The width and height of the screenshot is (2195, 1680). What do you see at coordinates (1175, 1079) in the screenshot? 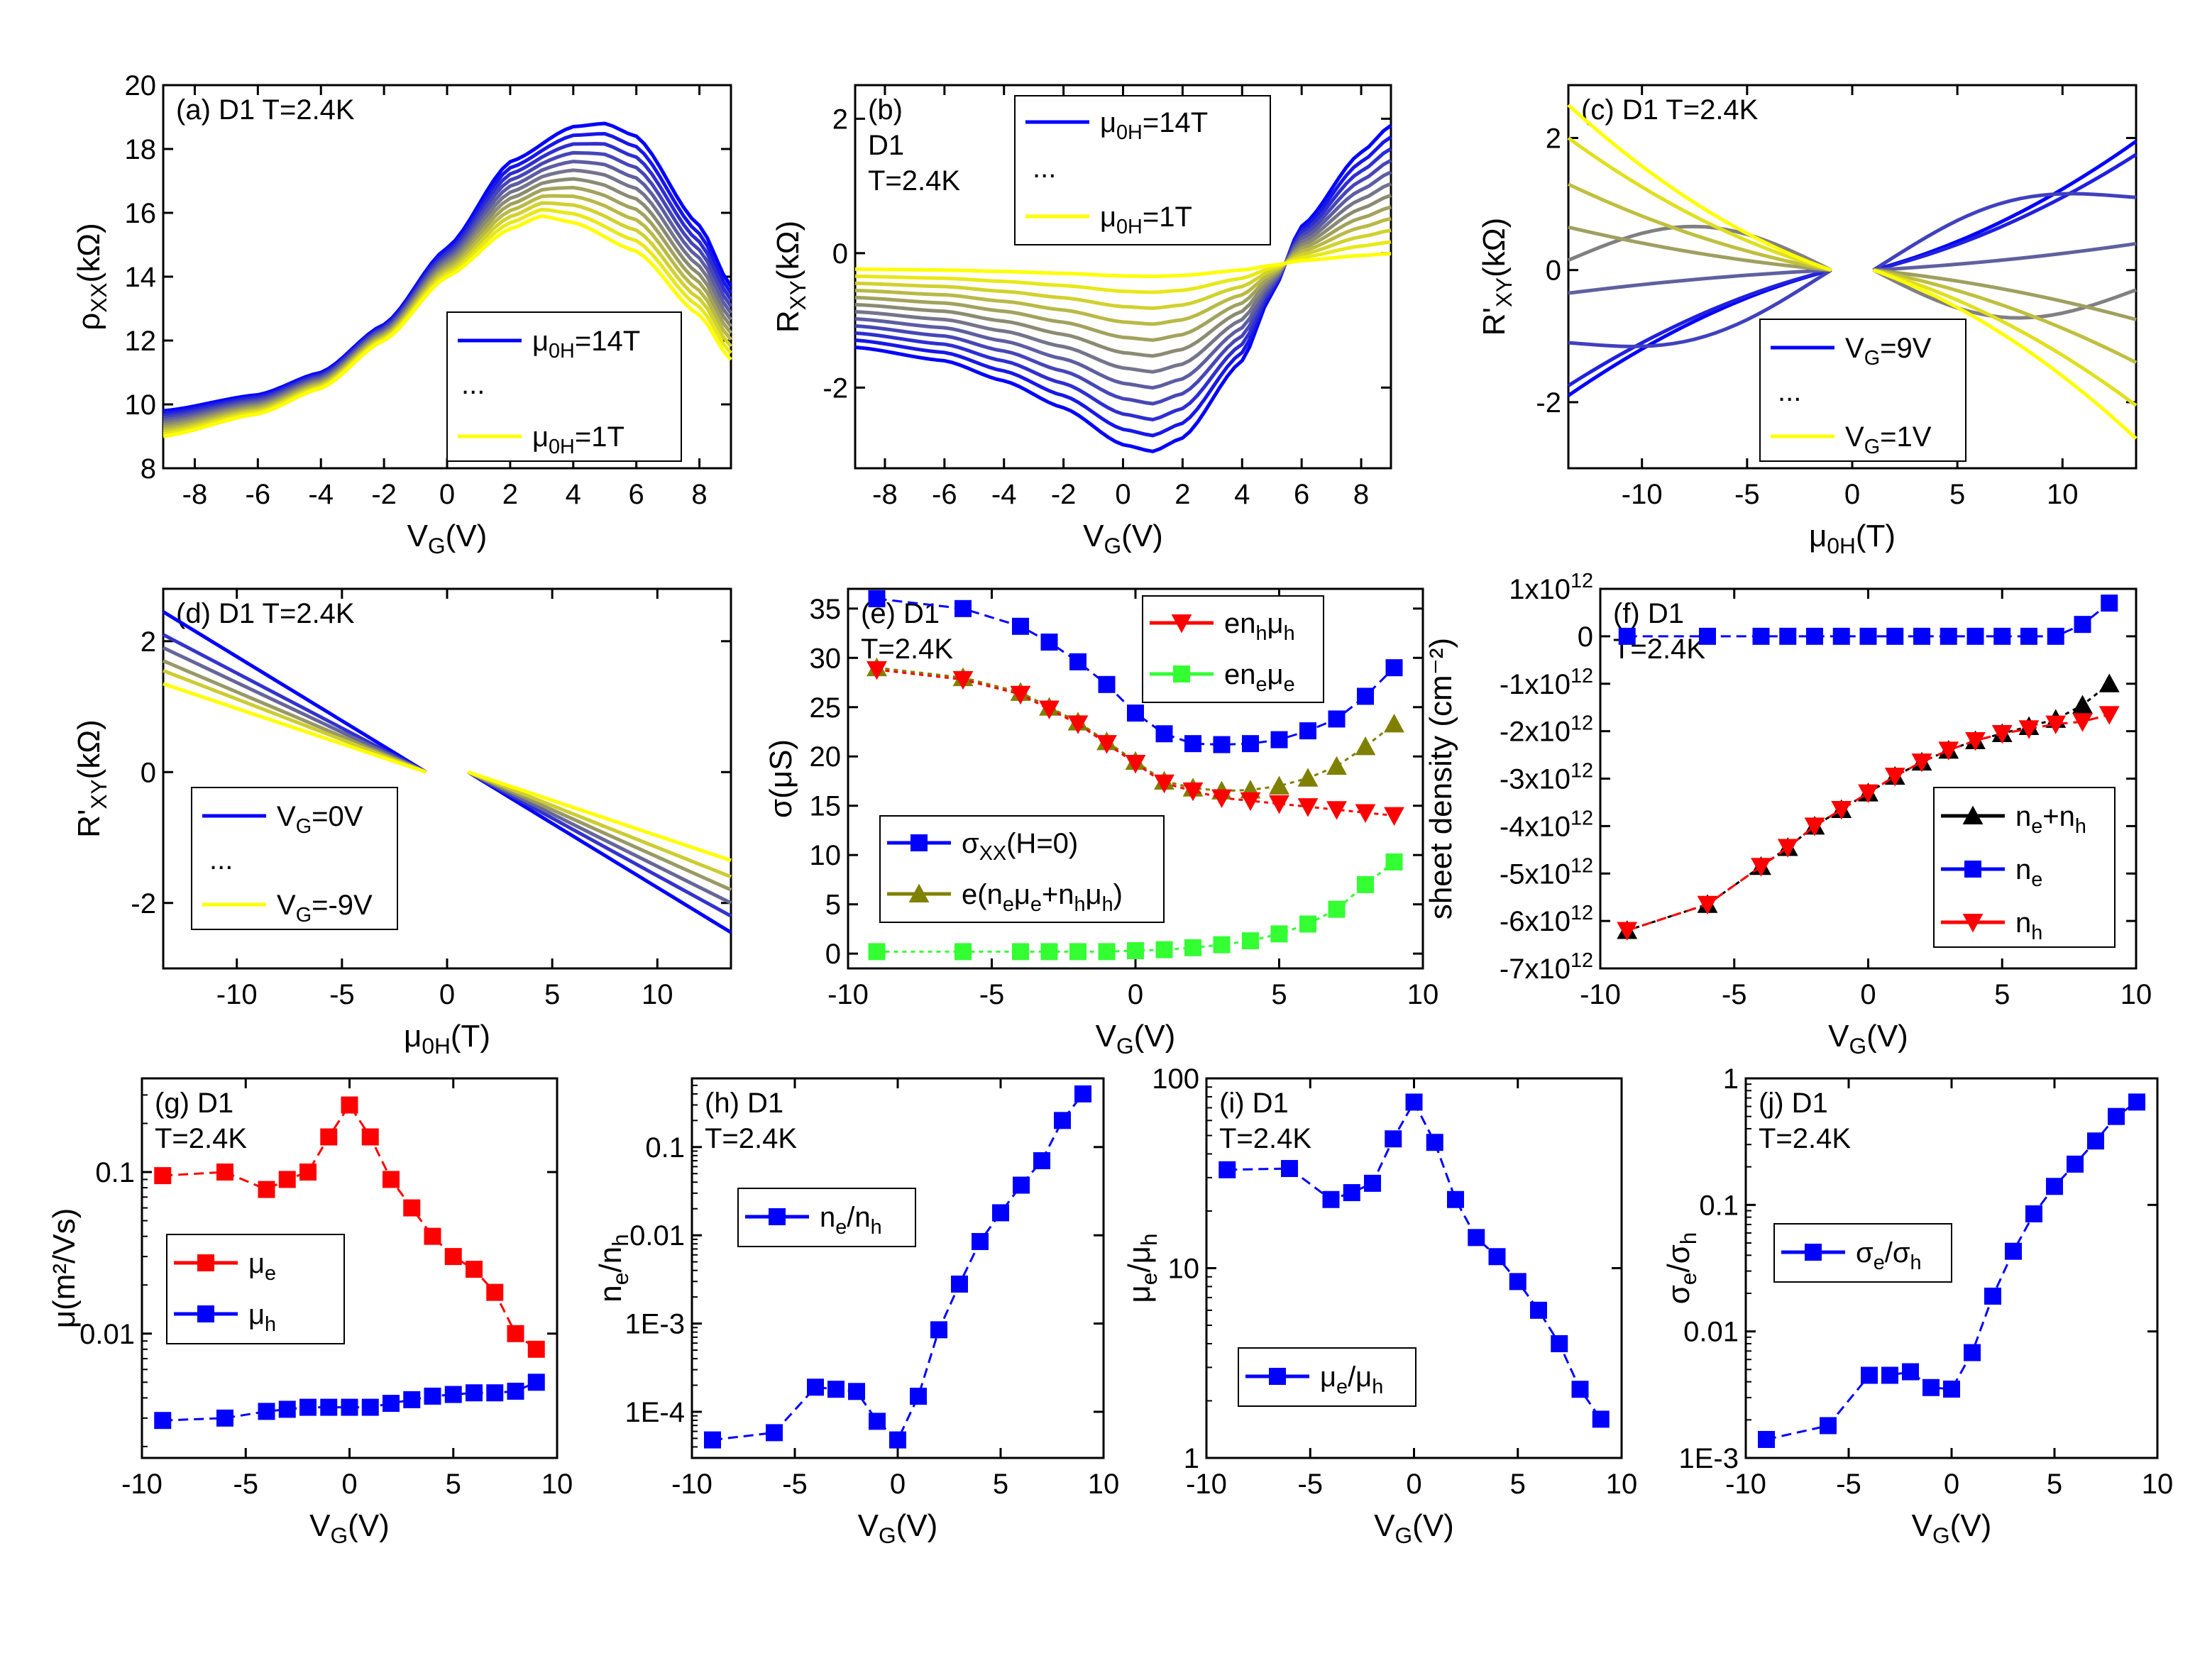
I see `y-tick-label: 100` at bounding box center [1175, 1079].